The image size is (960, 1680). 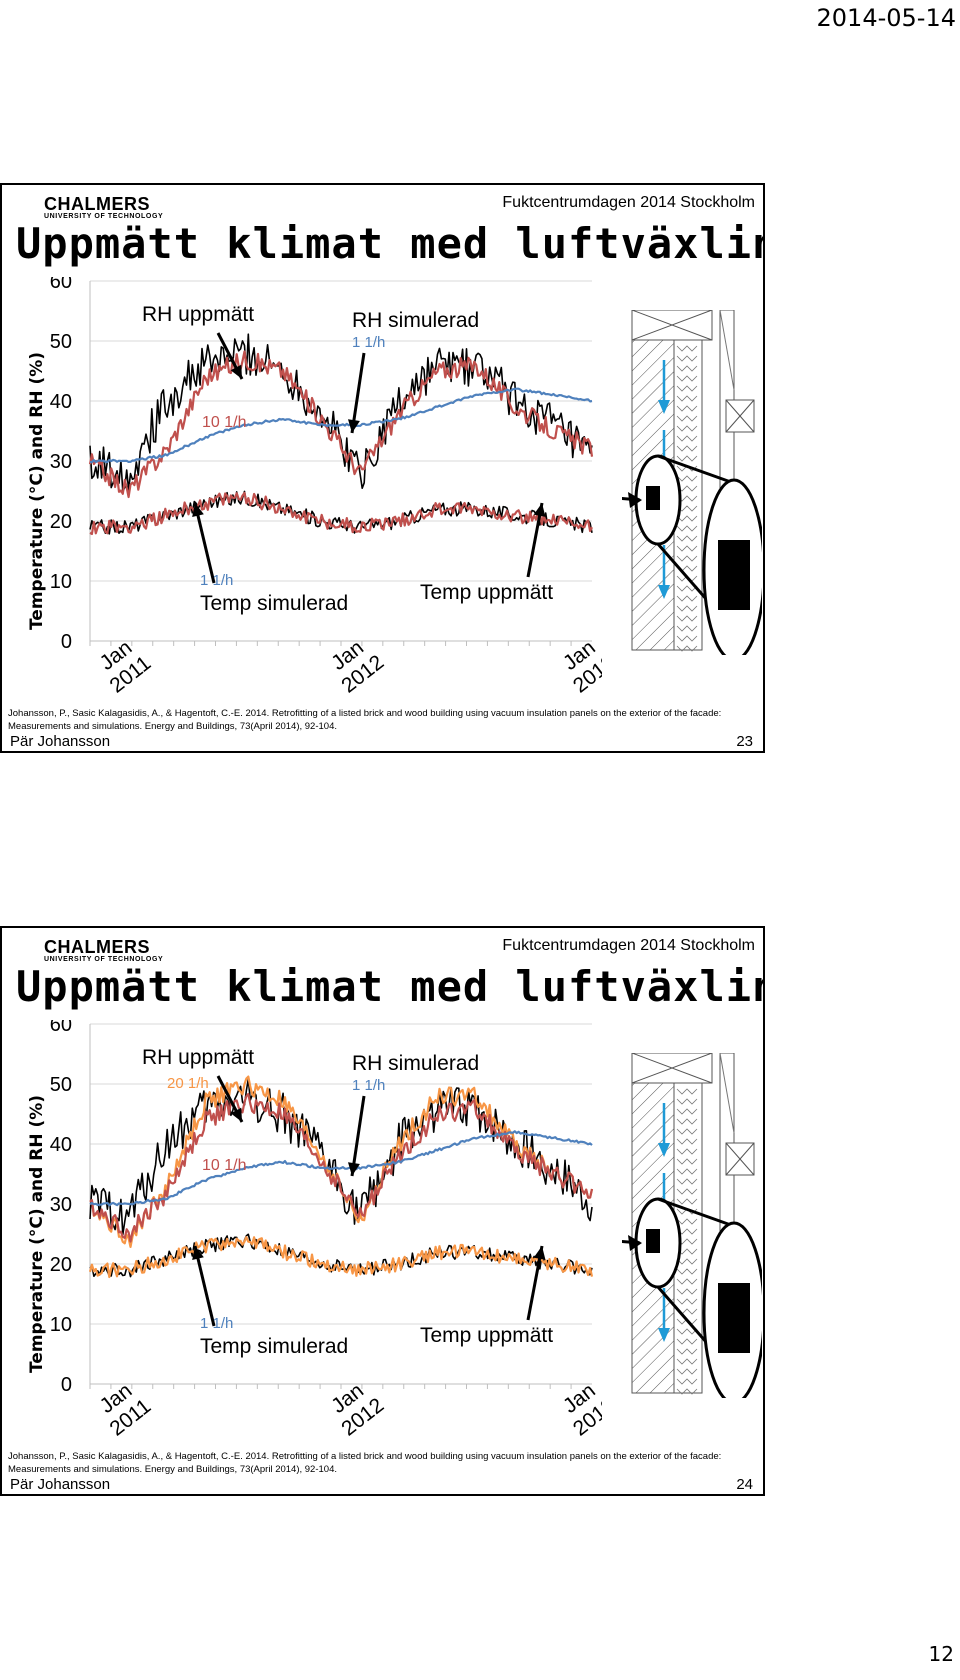 I want to click on page-number: 12, so click(x=941, y=1654).